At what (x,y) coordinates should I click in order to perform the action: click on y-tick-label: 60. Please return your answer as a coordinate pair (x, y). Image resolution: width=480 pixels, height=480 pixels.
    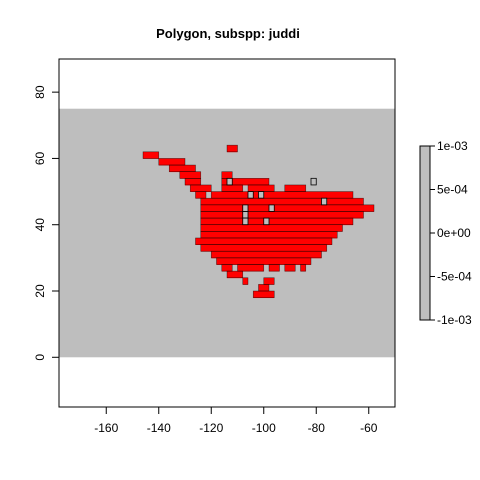
    Looking at the image, I should click on (40, 158).